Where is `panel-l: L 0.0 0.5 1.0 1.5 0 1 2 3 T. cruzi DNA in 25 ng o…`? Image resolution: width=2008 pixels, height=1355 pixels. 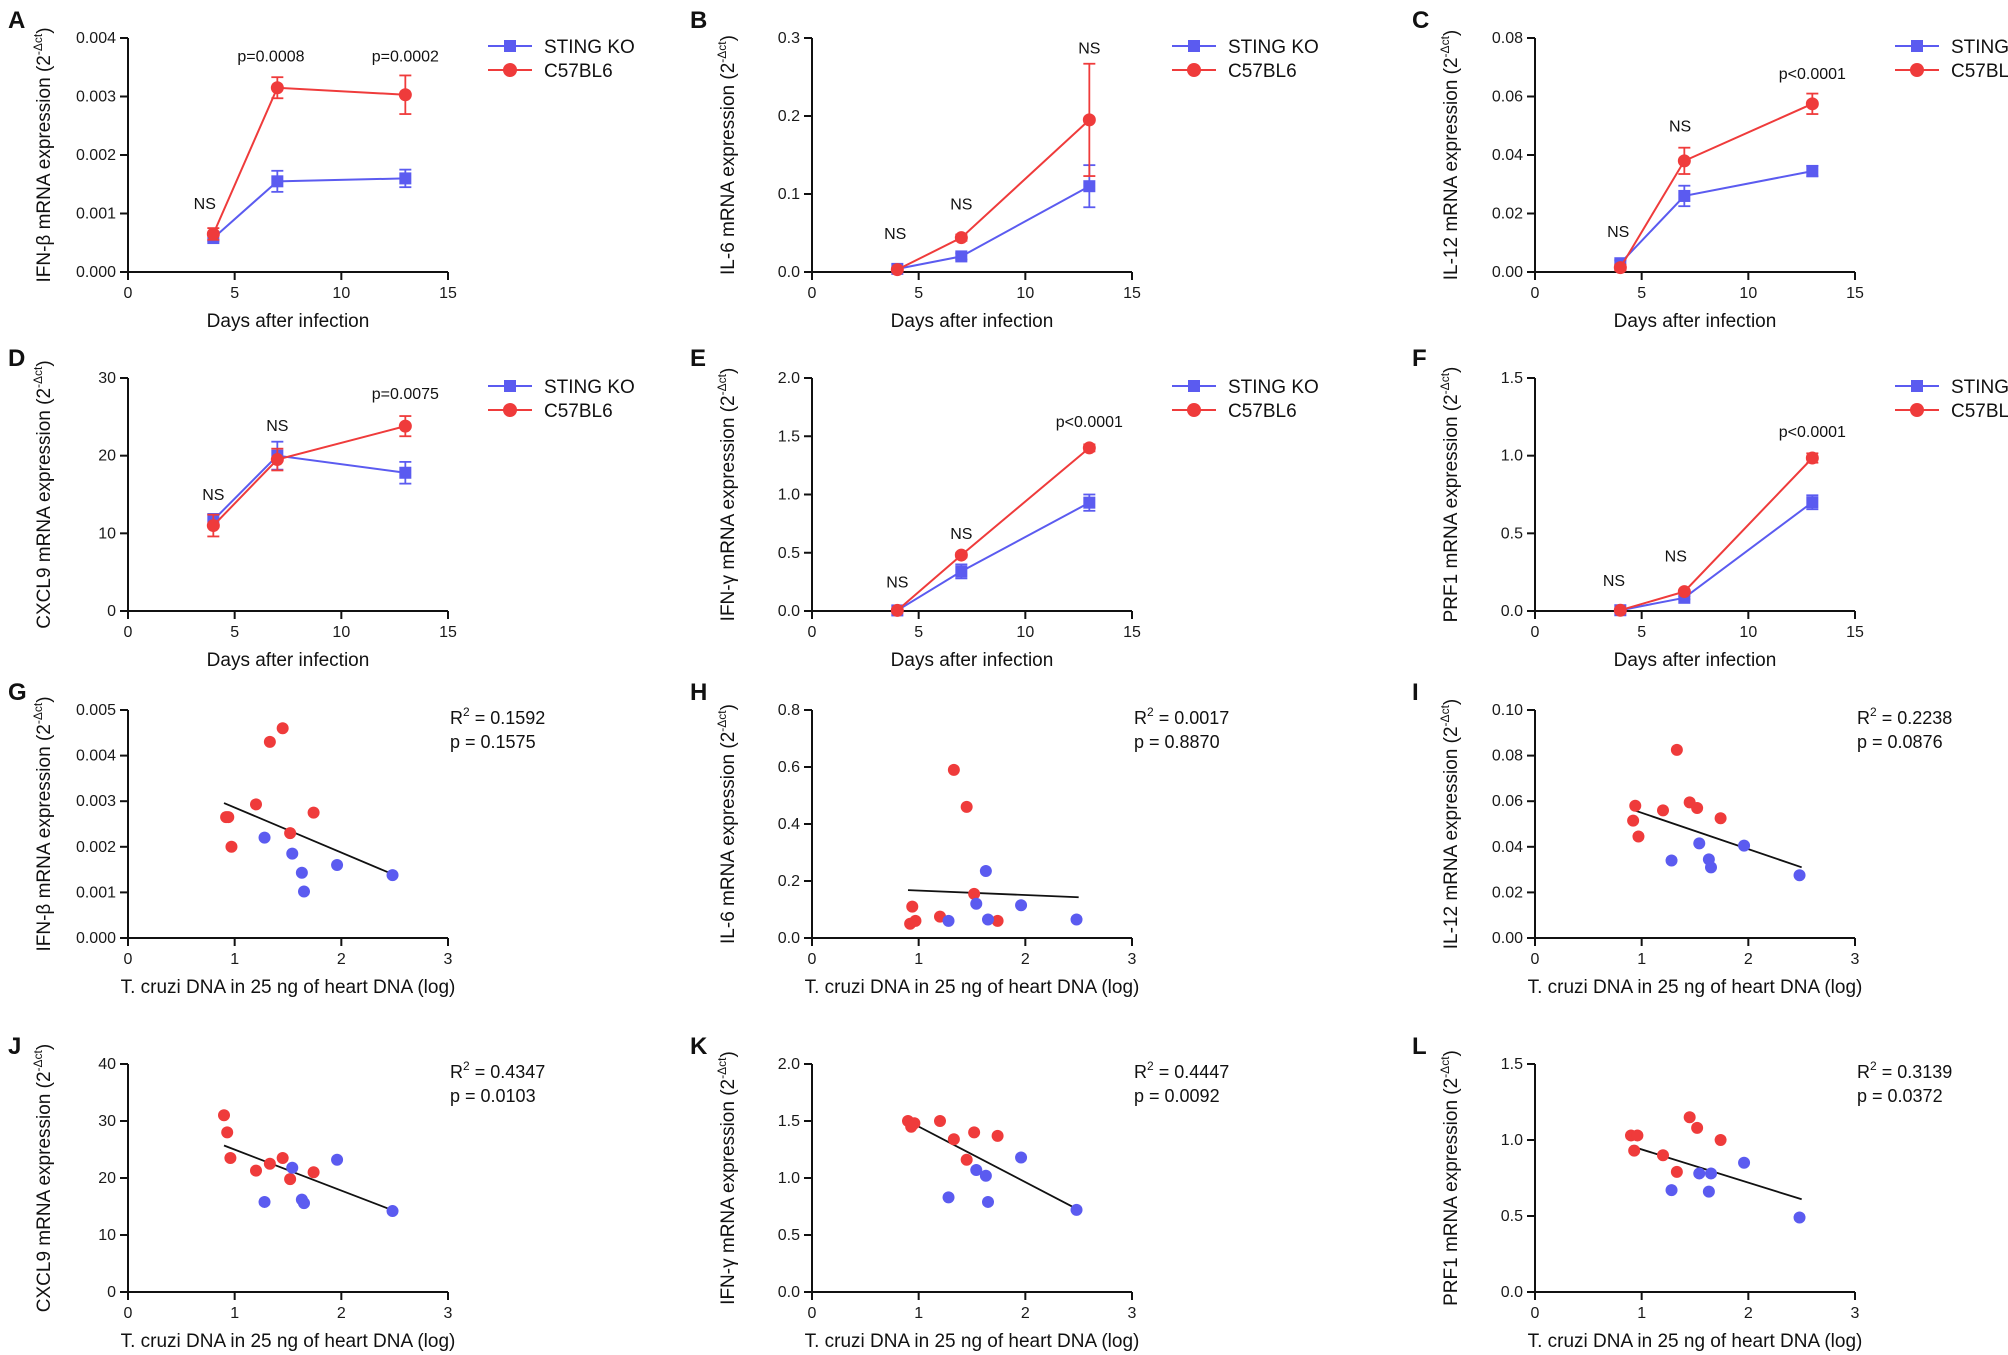 panel-l: L 0.0 0.5 1.0 1.5 0 1 2 3 T. cruzi DNA in 25 ng o… is located at coordinates (1682, 1192).